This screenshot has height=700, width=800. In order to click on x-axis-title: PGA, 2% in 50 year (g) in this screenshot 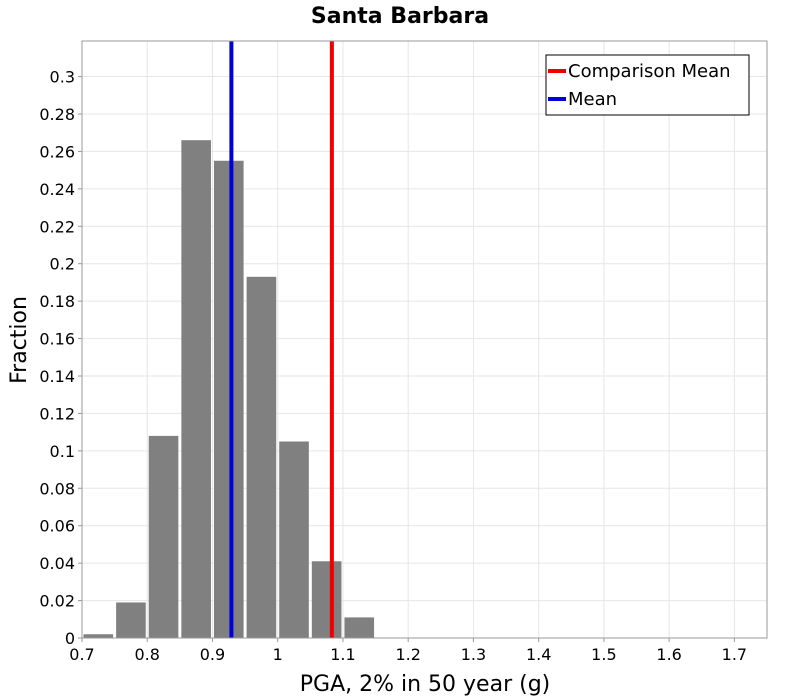, I will do `click(425, 684)`.